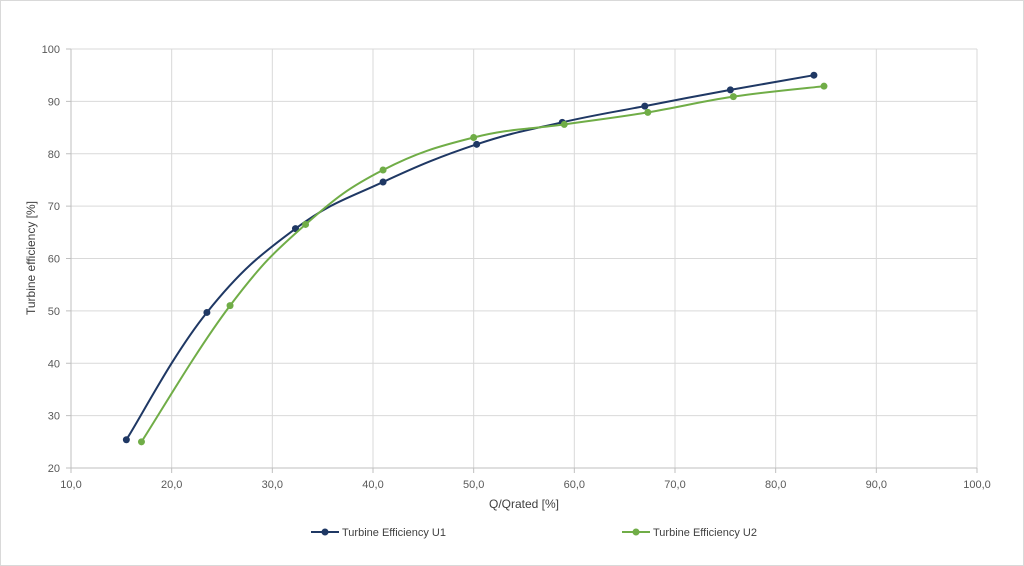  I want to click on x-tick-label: 100,0, so click(977, 485).